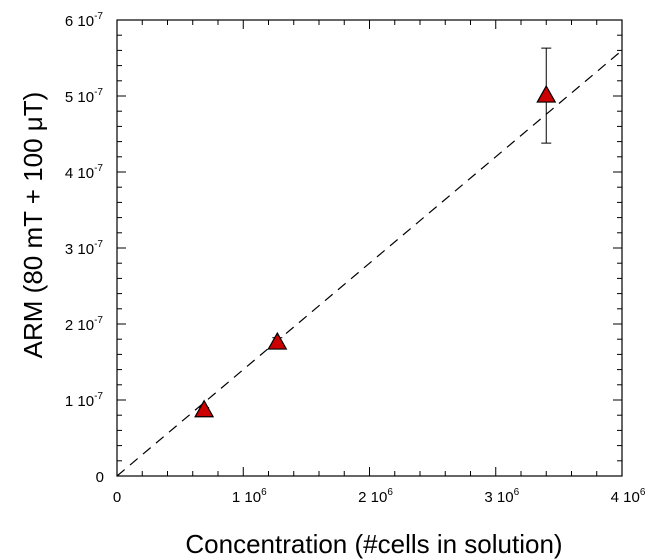  What do you see at coordinates (79, 173) in the screenshot?
I see `y-tick-label-4-mantissa: 4 10` at bounding box center [79, 173].